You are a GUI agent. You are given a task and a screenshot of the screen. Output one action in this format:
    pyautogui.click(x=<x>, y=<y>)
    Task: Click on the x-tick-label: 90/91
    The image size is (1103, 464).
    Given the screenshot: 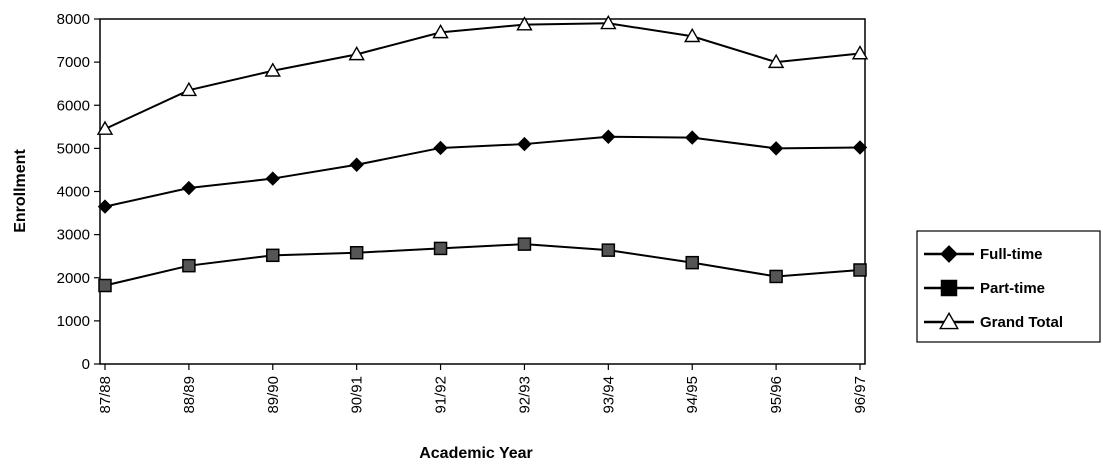 What is the action you would take?
    pyautogui.click(x=357, y=395)
    